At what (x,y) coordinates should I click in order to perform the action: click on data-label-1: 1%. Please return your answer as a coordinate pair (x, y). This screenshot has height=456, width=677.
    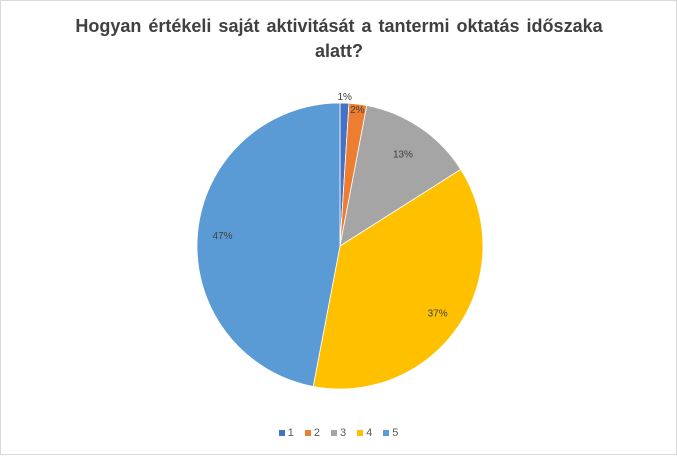
    Looking at the image, I should click on (344, 97).